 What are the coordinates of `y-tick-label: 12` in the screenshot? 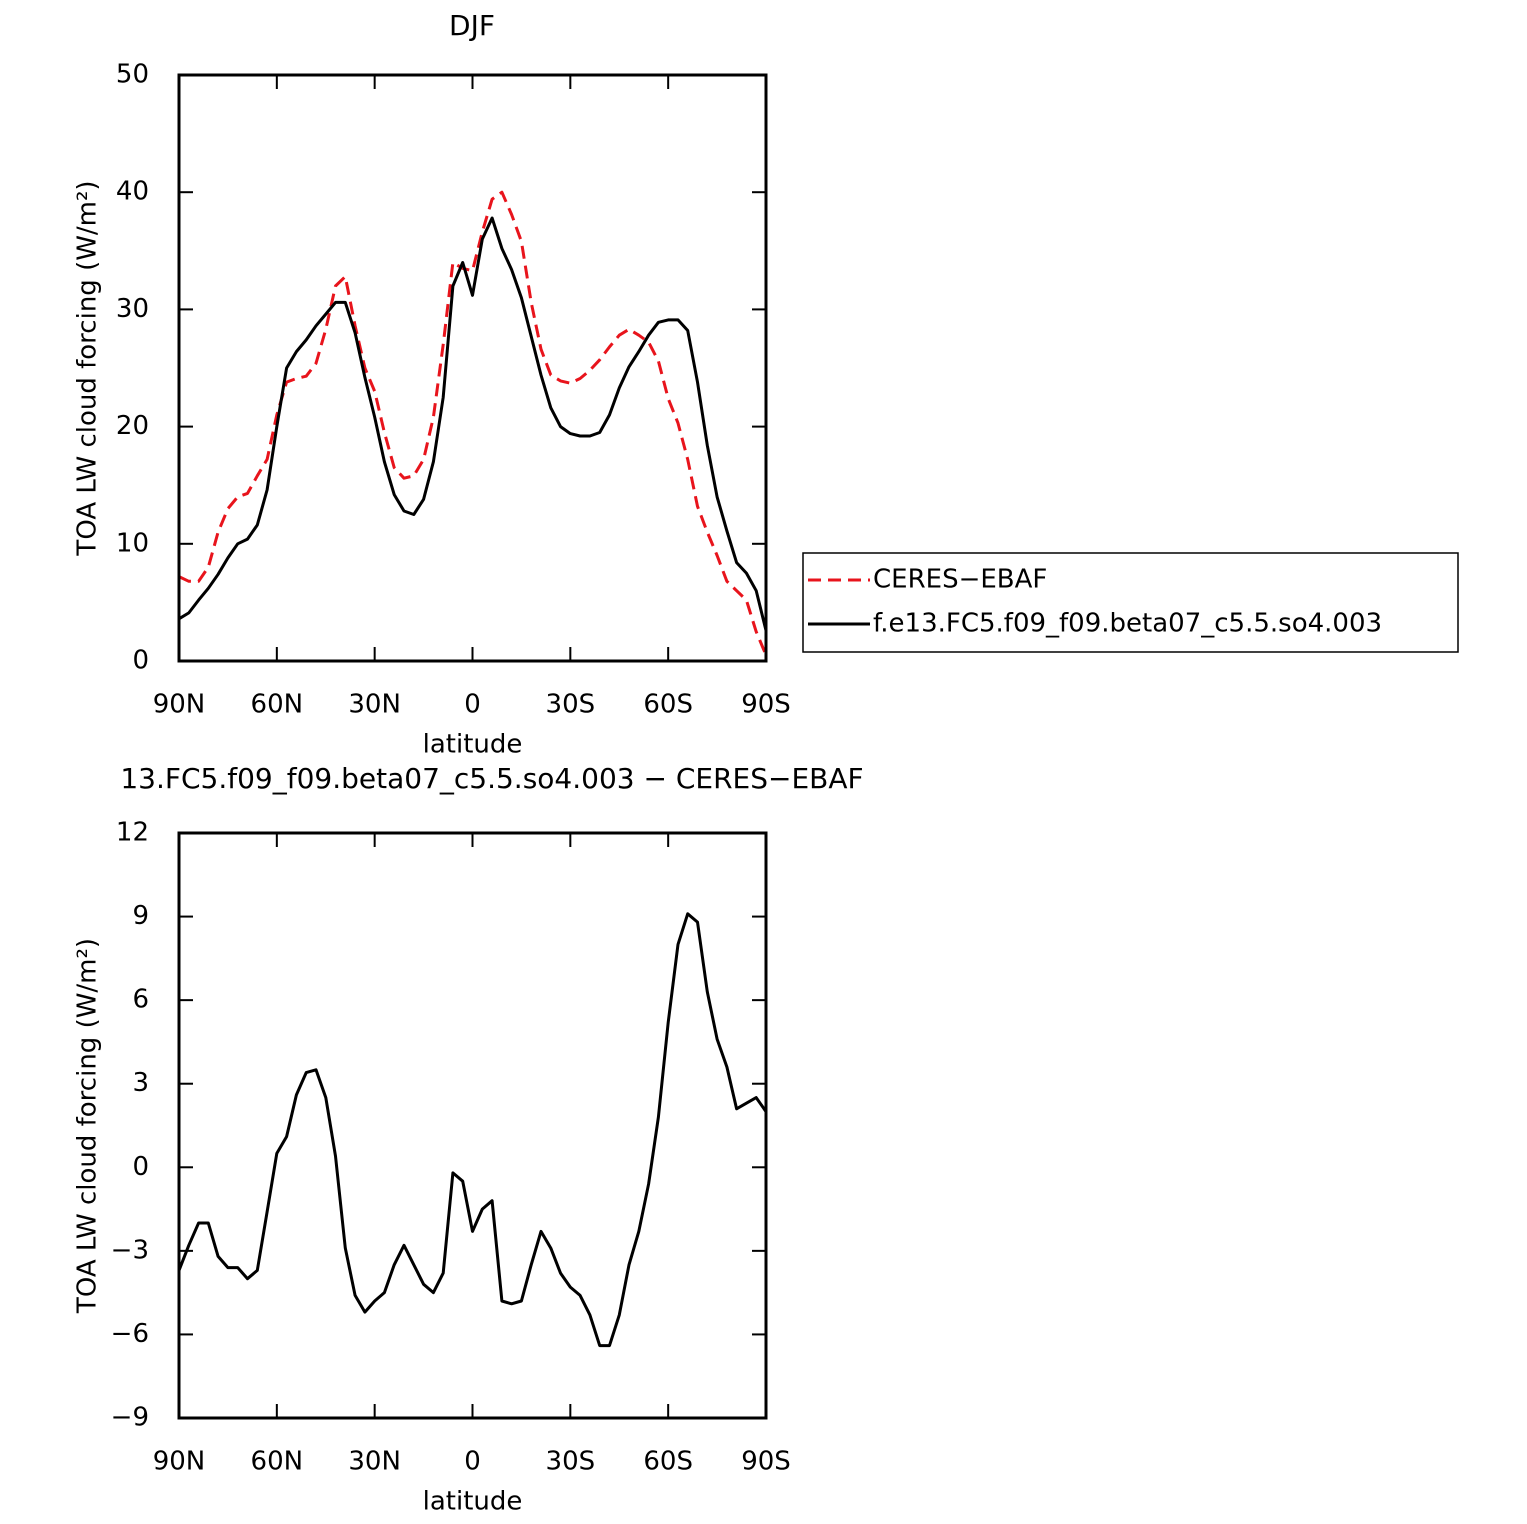 It's located at (132, 833).